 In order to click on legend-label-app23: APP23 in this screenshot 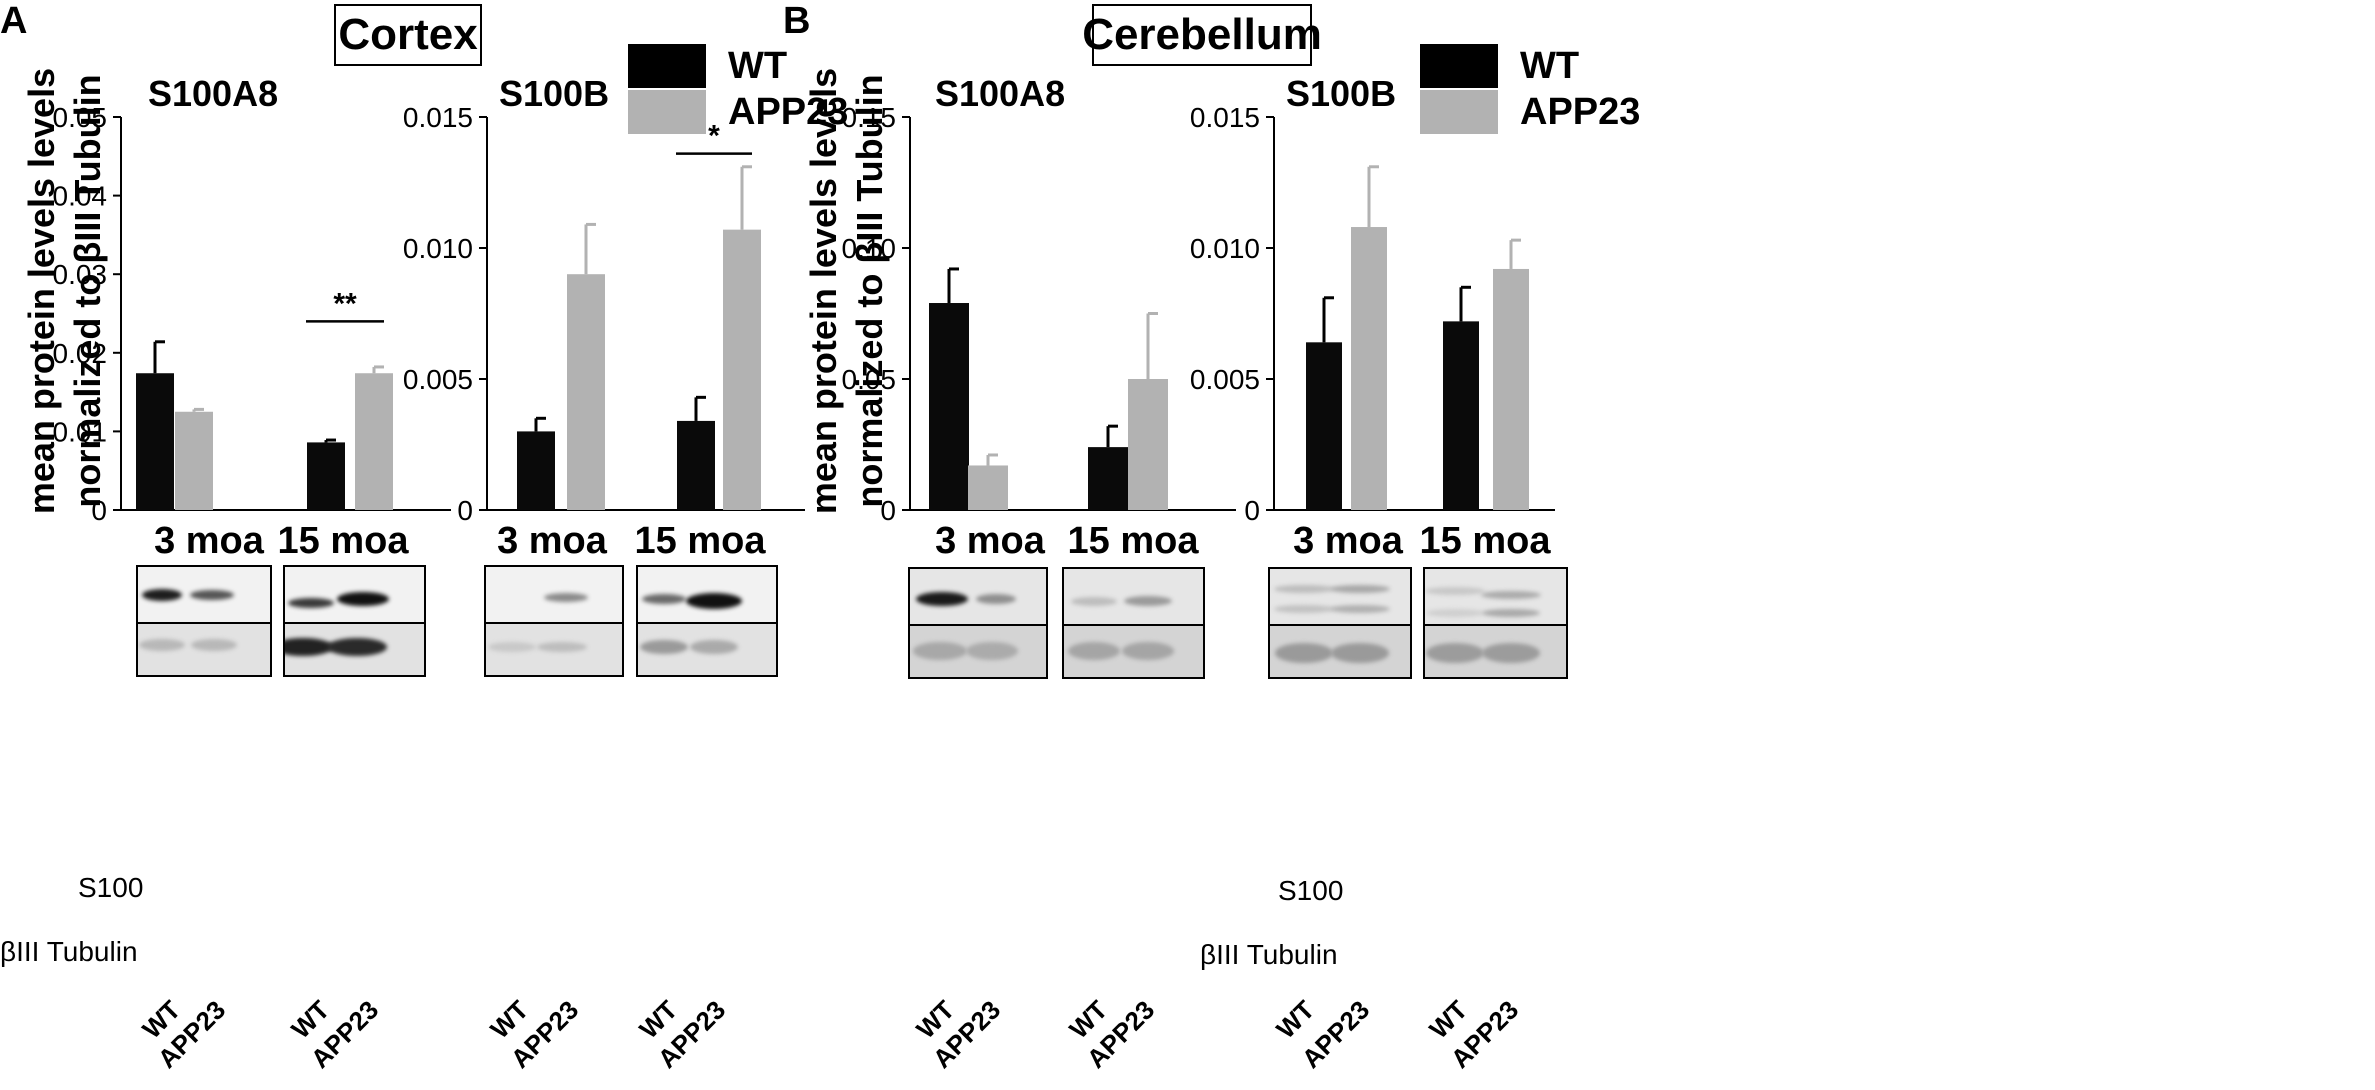, I will do `click(1580, 111)`.